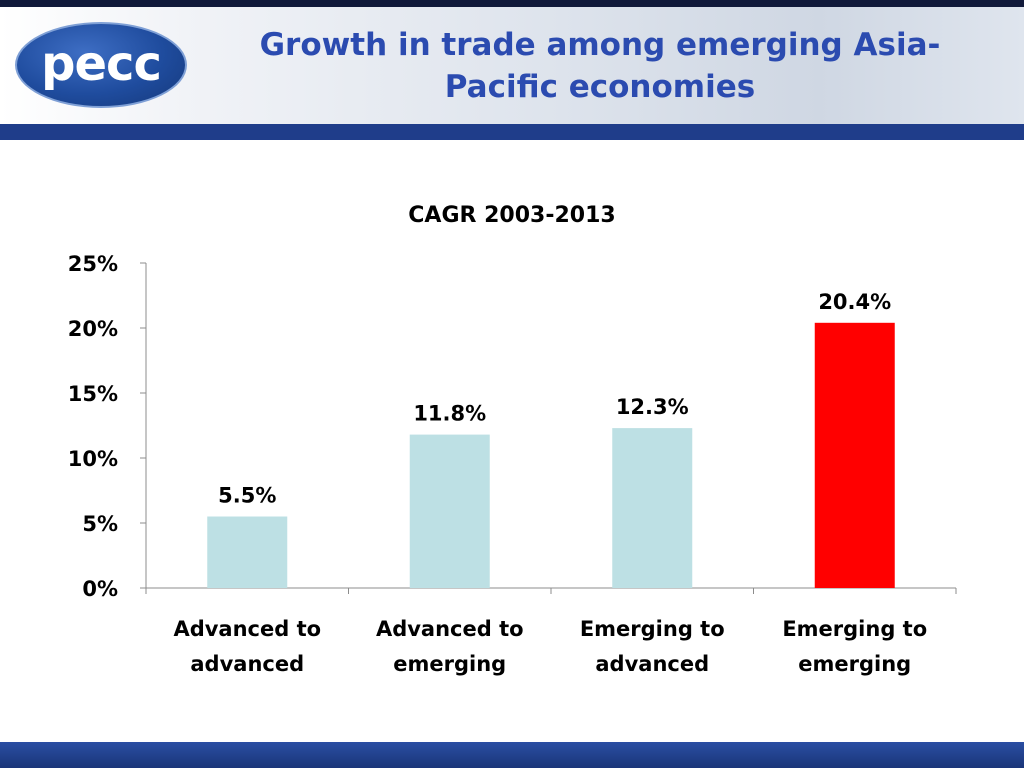 Image resolution: width=1024 pixels, height=768 pixels. What do you see at coordinates (247, 496) in the screenshot?
I see `data-label: 5.5%` at bounding box center [247, 496].